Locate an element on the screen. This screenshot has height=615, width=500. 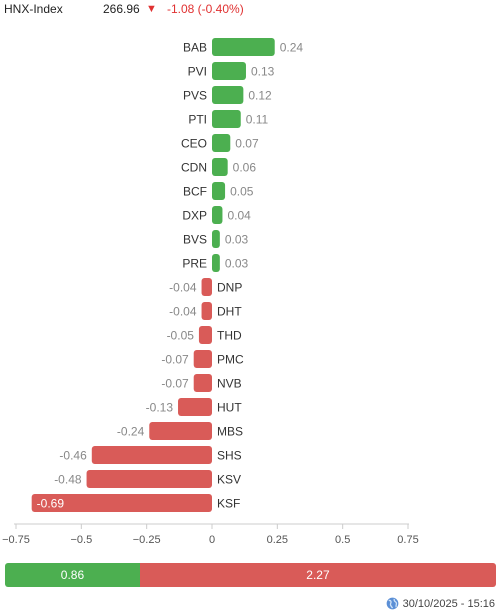
bar-pre is located at coordinates (216, 263).